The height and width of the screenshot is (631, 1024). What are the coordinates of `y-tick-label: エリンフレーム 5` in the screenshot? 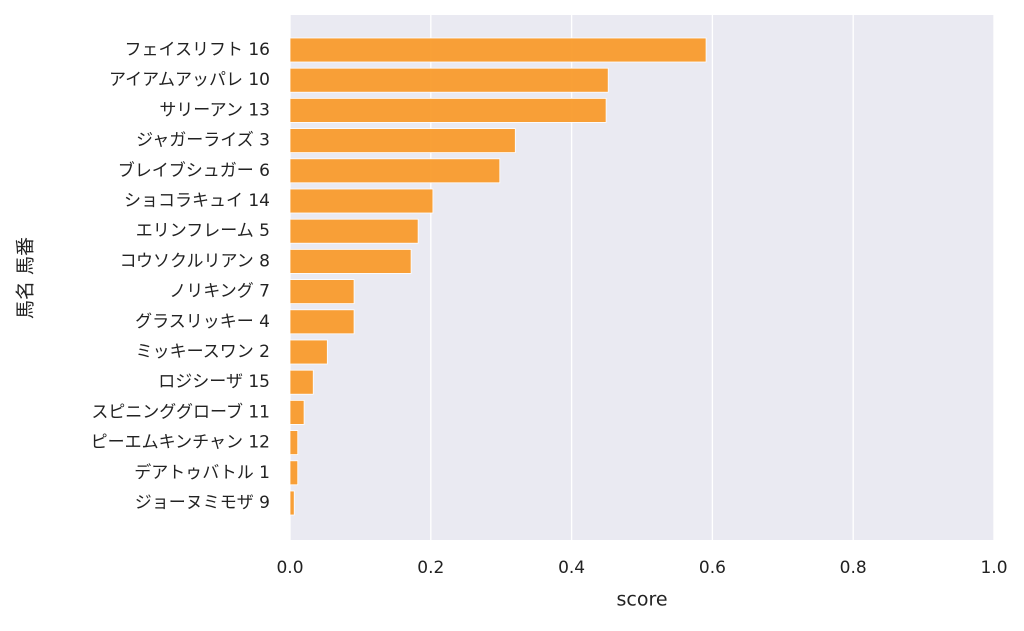 It's located at (203, 231).